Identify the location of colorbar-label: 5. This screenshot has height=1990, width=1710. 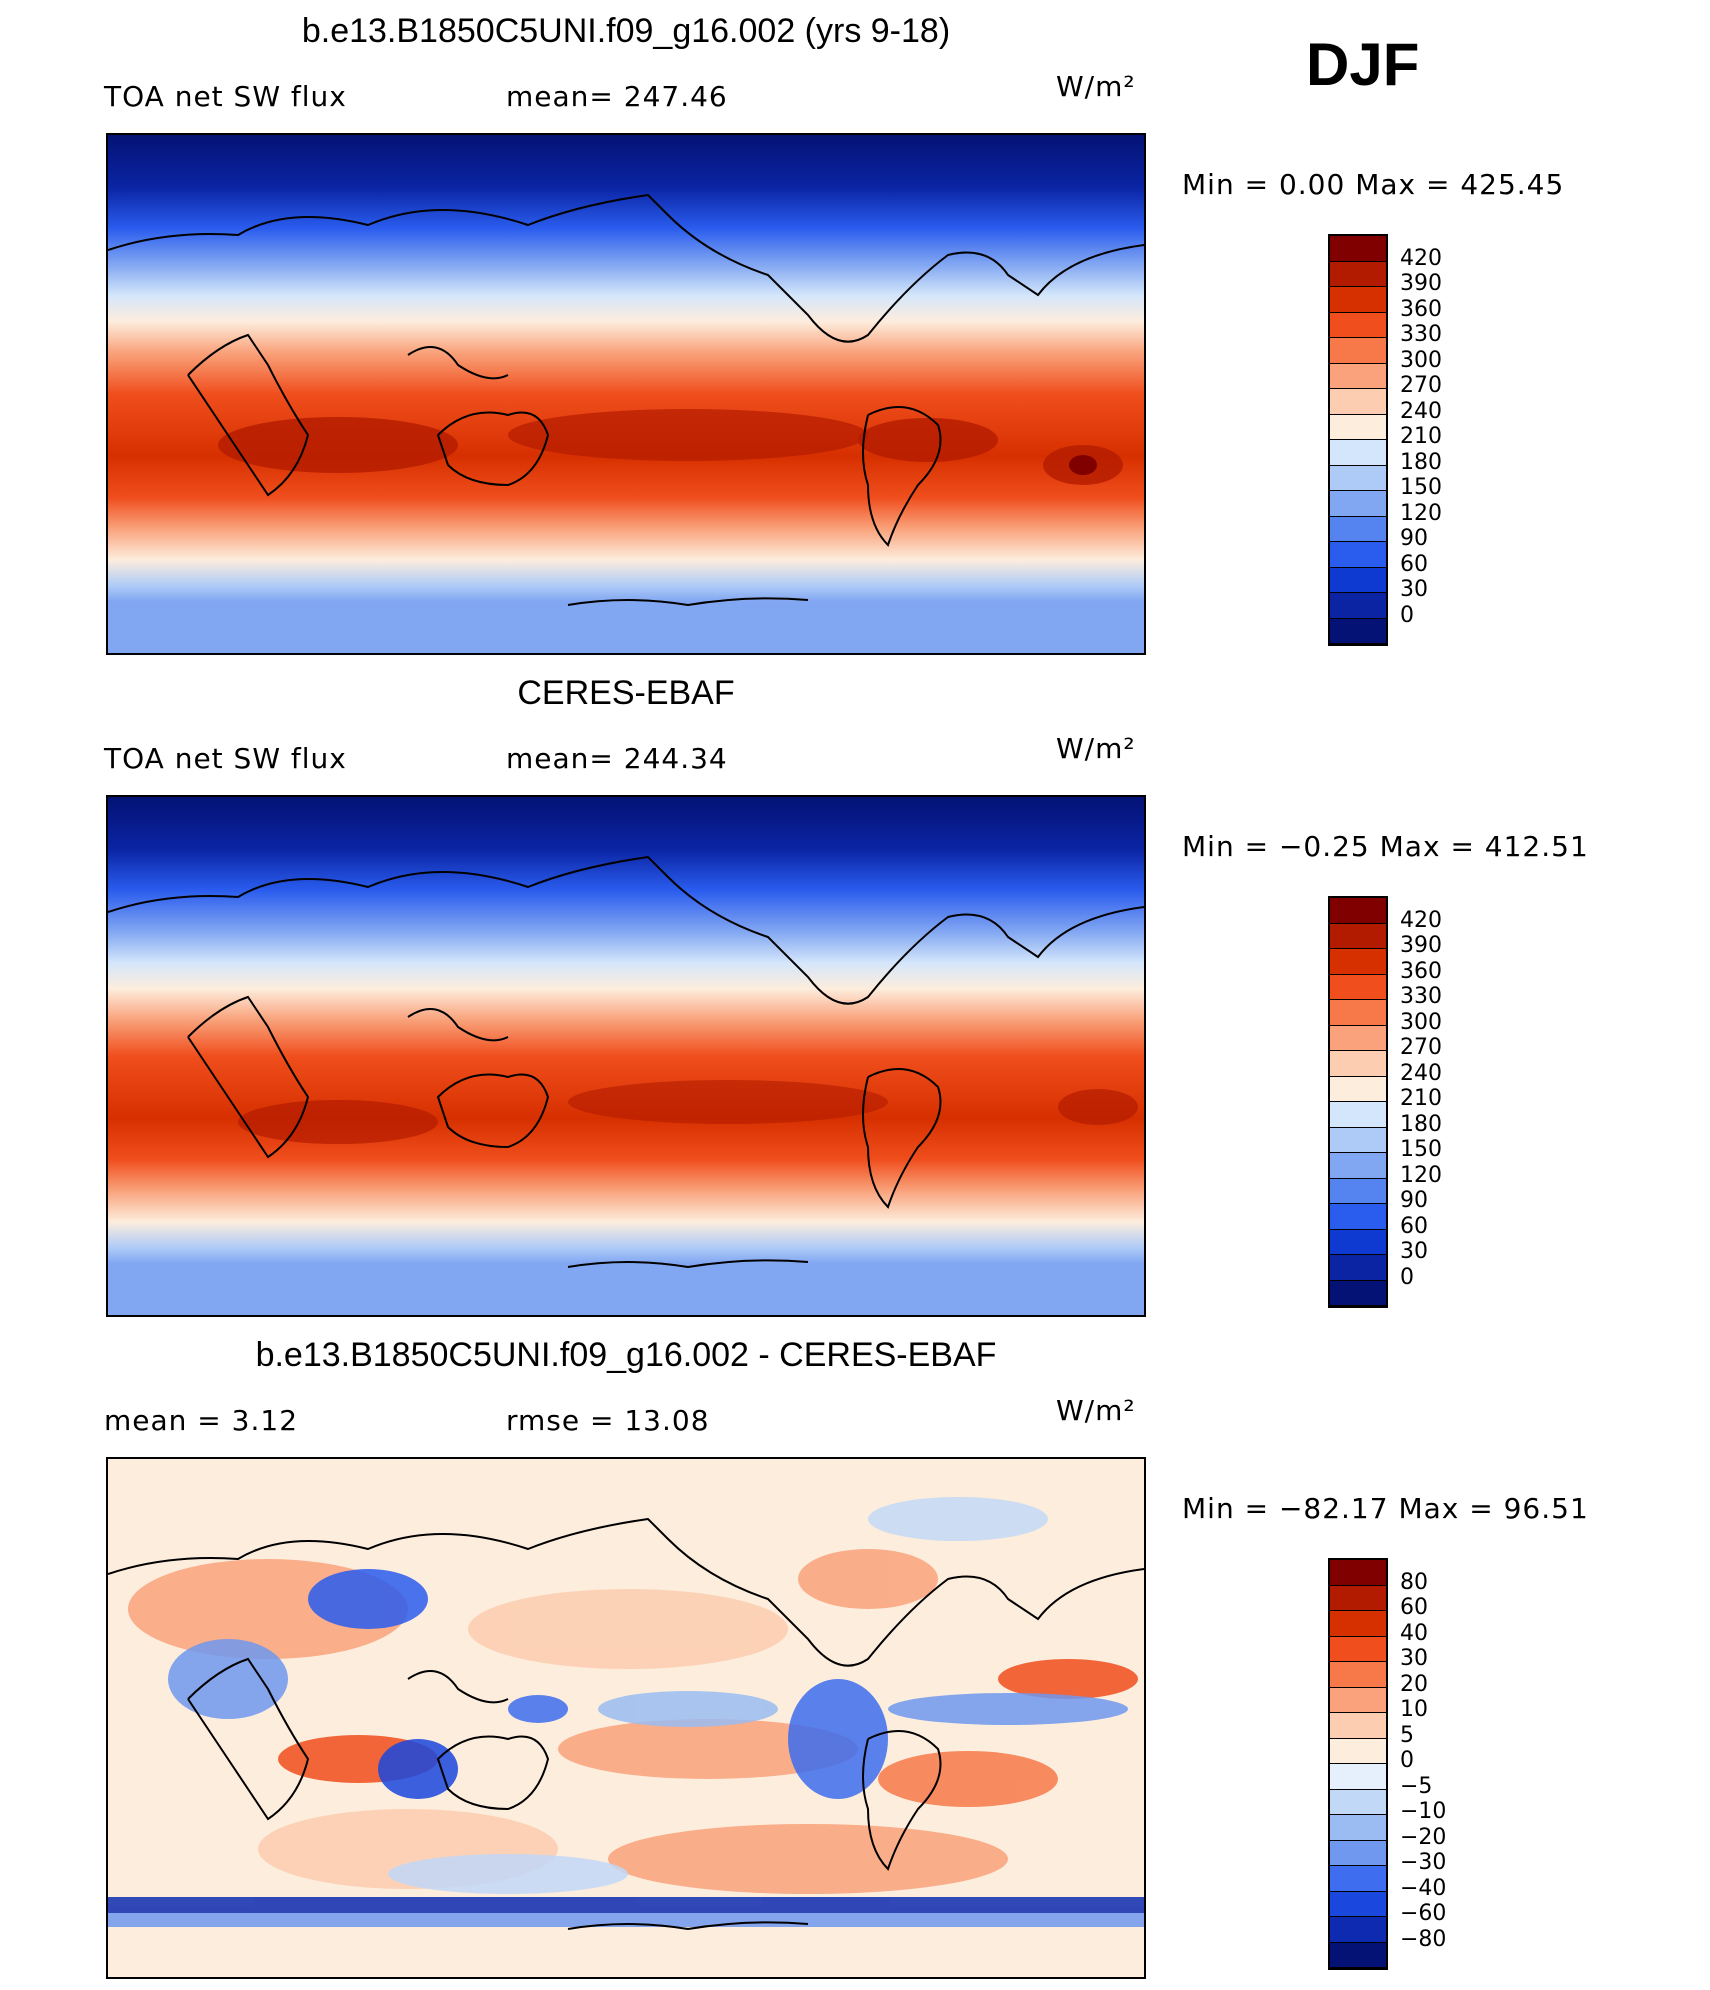
(1407, 1735).